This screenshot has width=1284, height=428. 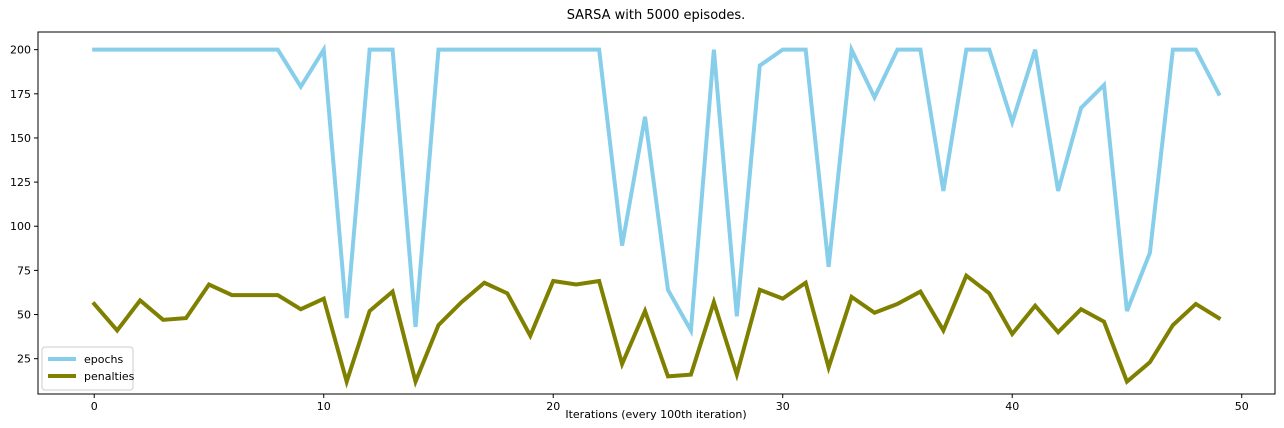 I want to click on x-tick-label: 20, so click(x=553, y=406).